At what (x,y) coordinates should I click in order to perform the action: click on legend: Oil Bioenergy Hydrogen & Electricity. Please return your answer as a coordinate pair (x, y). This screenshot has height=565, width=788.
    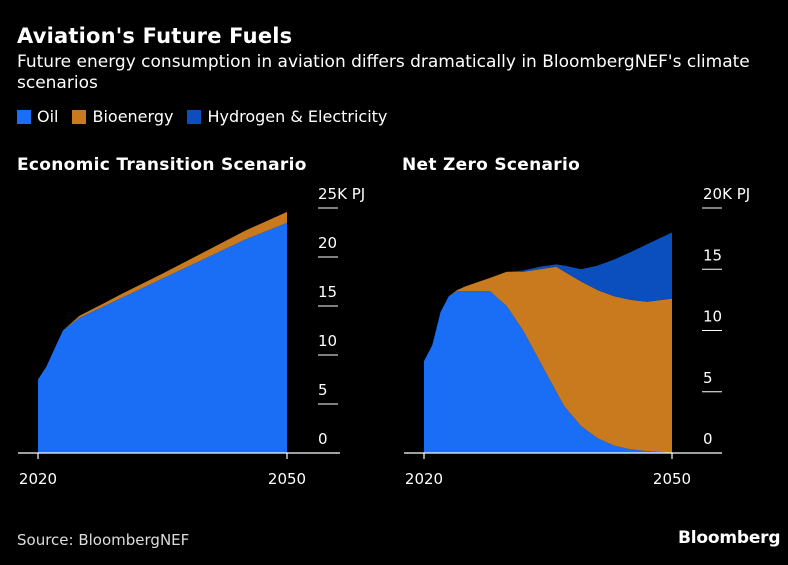
    Looking at the image, I should click on (202, 116).